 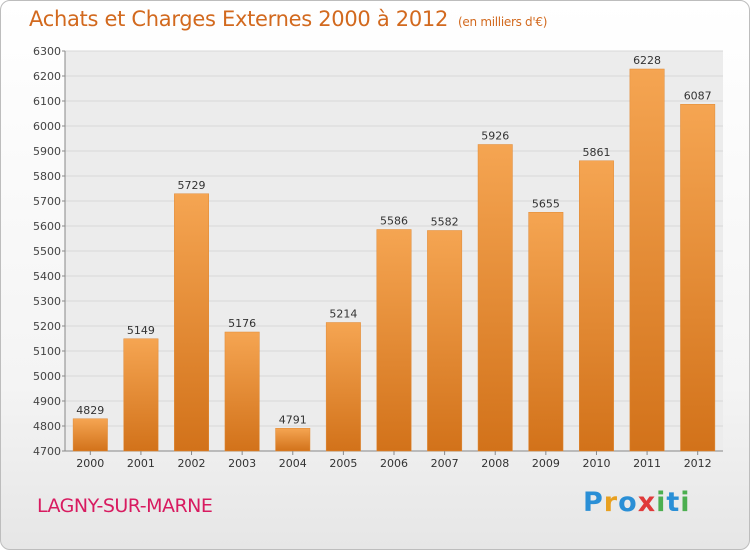 I want to click on y-tick-label: 6200, so click(x=47, y=76).